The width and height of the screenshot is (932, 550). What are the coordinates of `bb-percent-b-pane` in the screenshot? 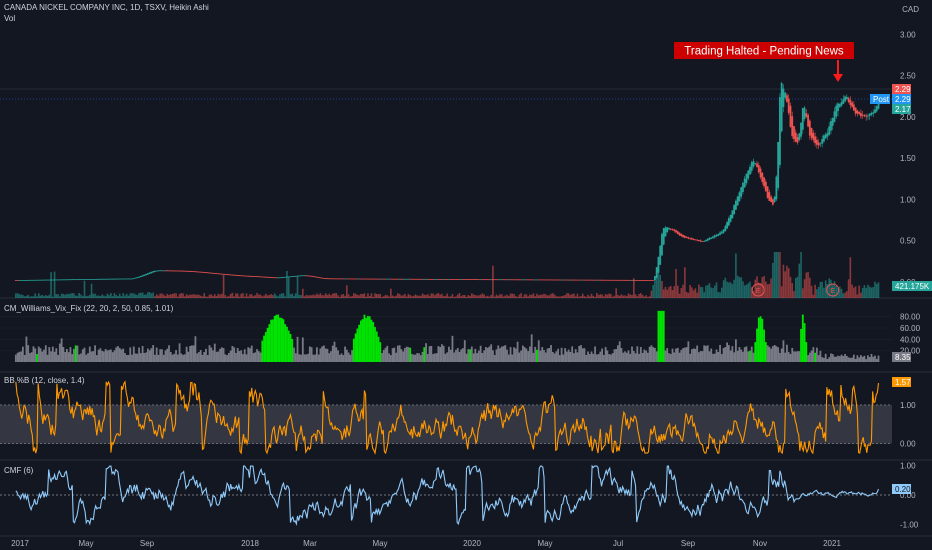 It's located at (446, 418).